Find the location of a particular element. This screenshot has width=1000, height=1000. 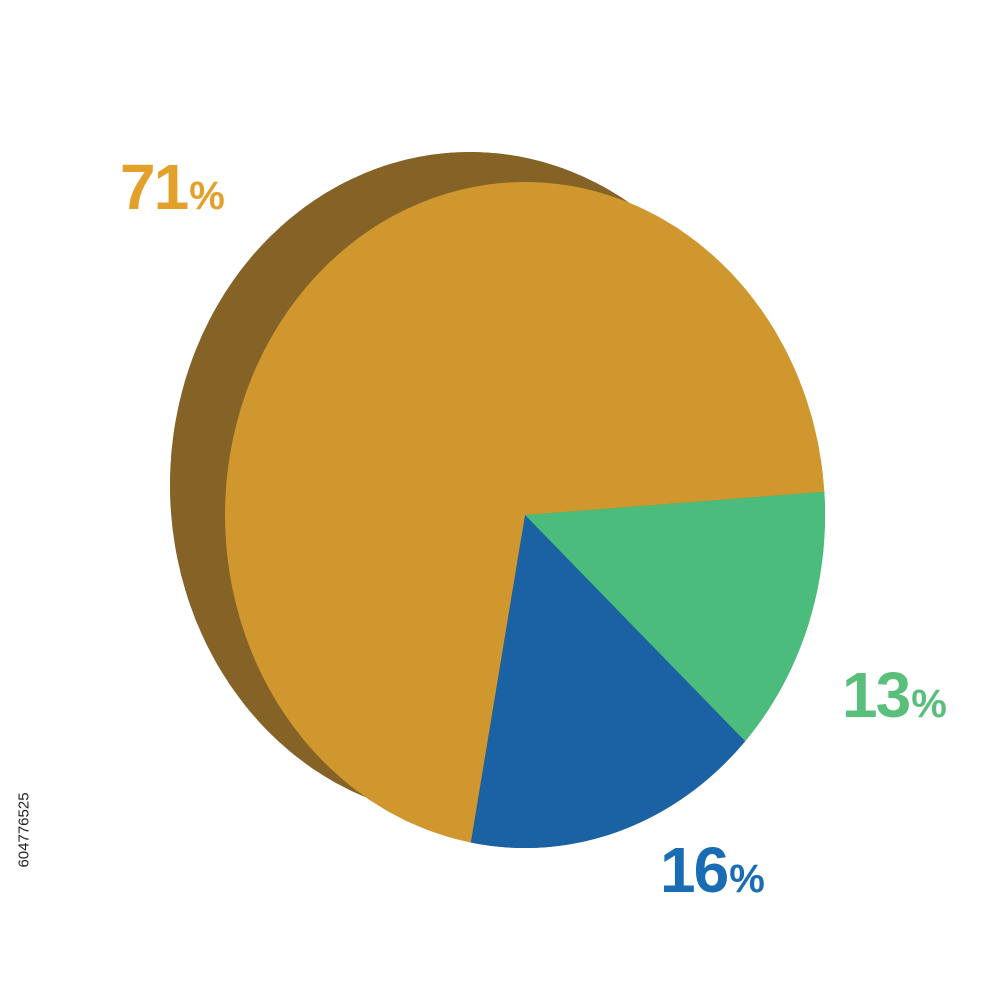

slice-label-71: 71% is located at coordinates (172, 187).